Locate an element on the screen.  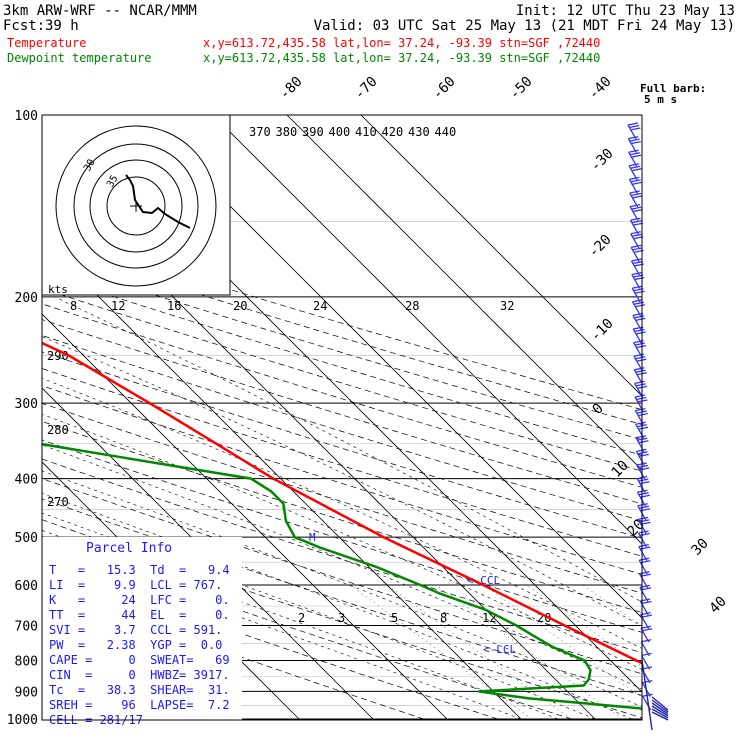
theta-label: 440 is located at coordinates (446, 132).